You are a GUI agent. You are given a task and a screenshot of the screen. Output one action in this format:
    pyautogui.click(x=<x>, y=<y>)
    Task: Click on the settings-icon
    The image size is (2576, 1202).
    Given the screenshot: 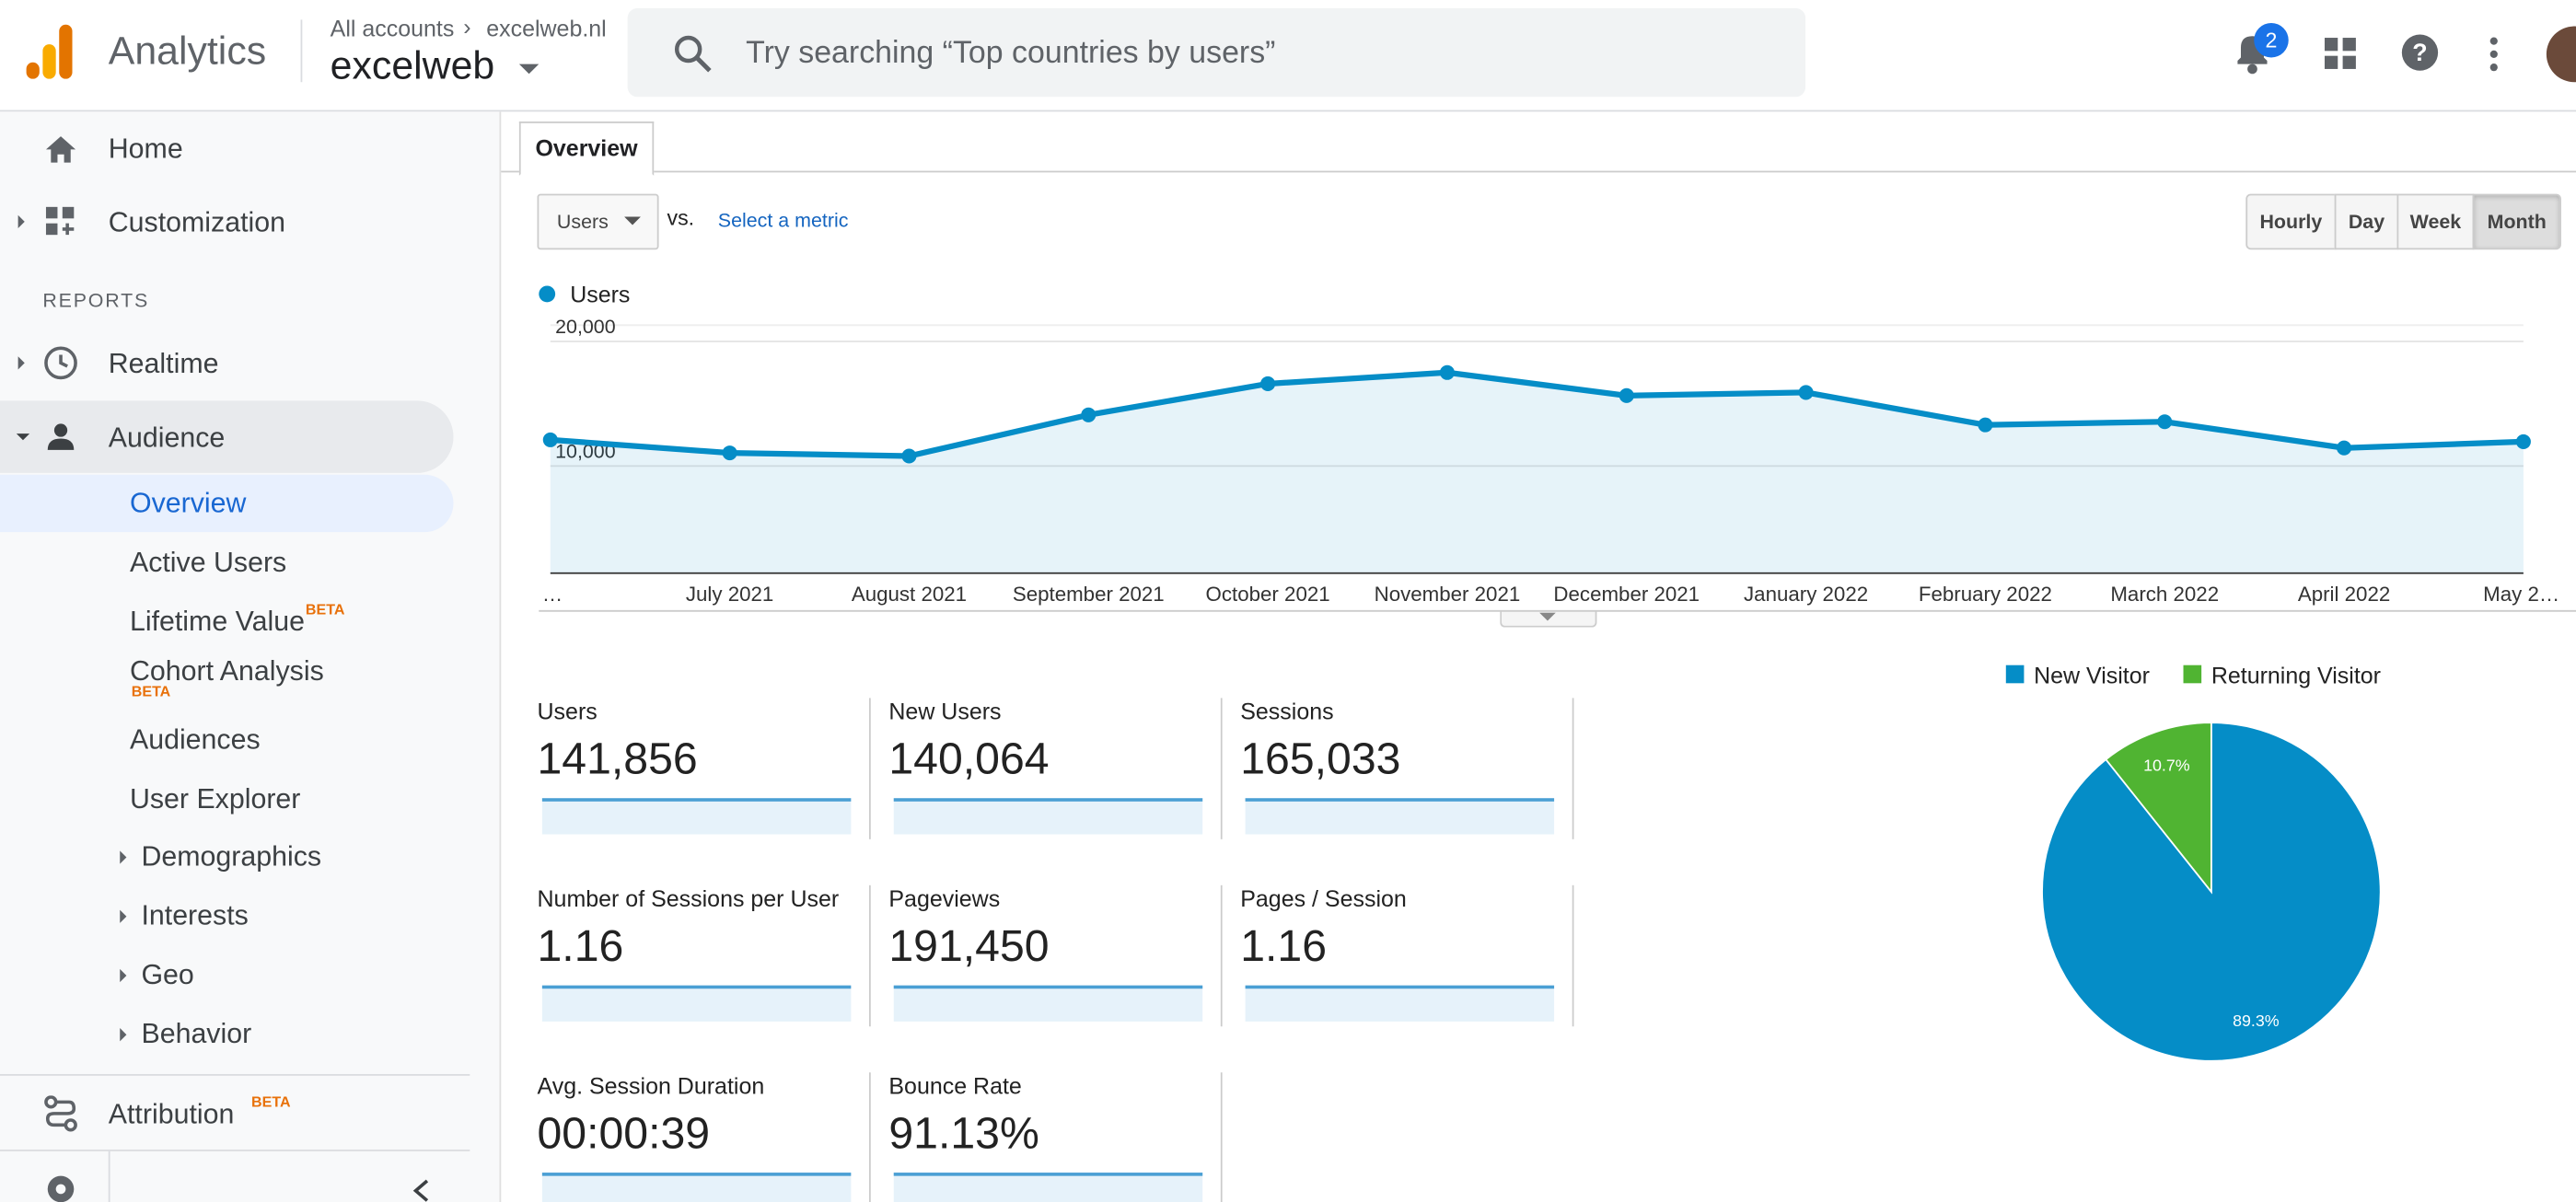 What is the action you would take?
    pyautogui.click(x=60, y=1187)
    